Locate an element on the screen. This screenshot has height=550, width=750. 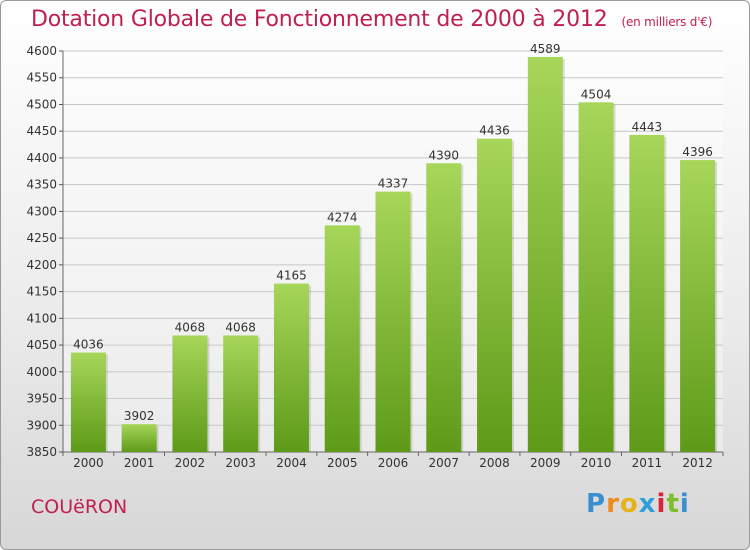
y-tick-label: 3950 is located at coordinates (41, 399).